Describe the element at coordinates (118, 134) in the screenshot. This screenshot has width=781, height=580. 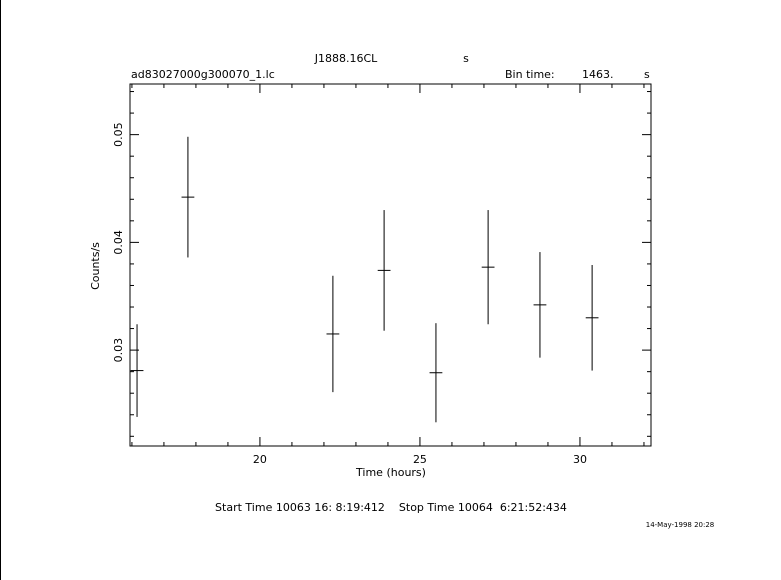
I see `y-tick-label: 0.05` at that location.